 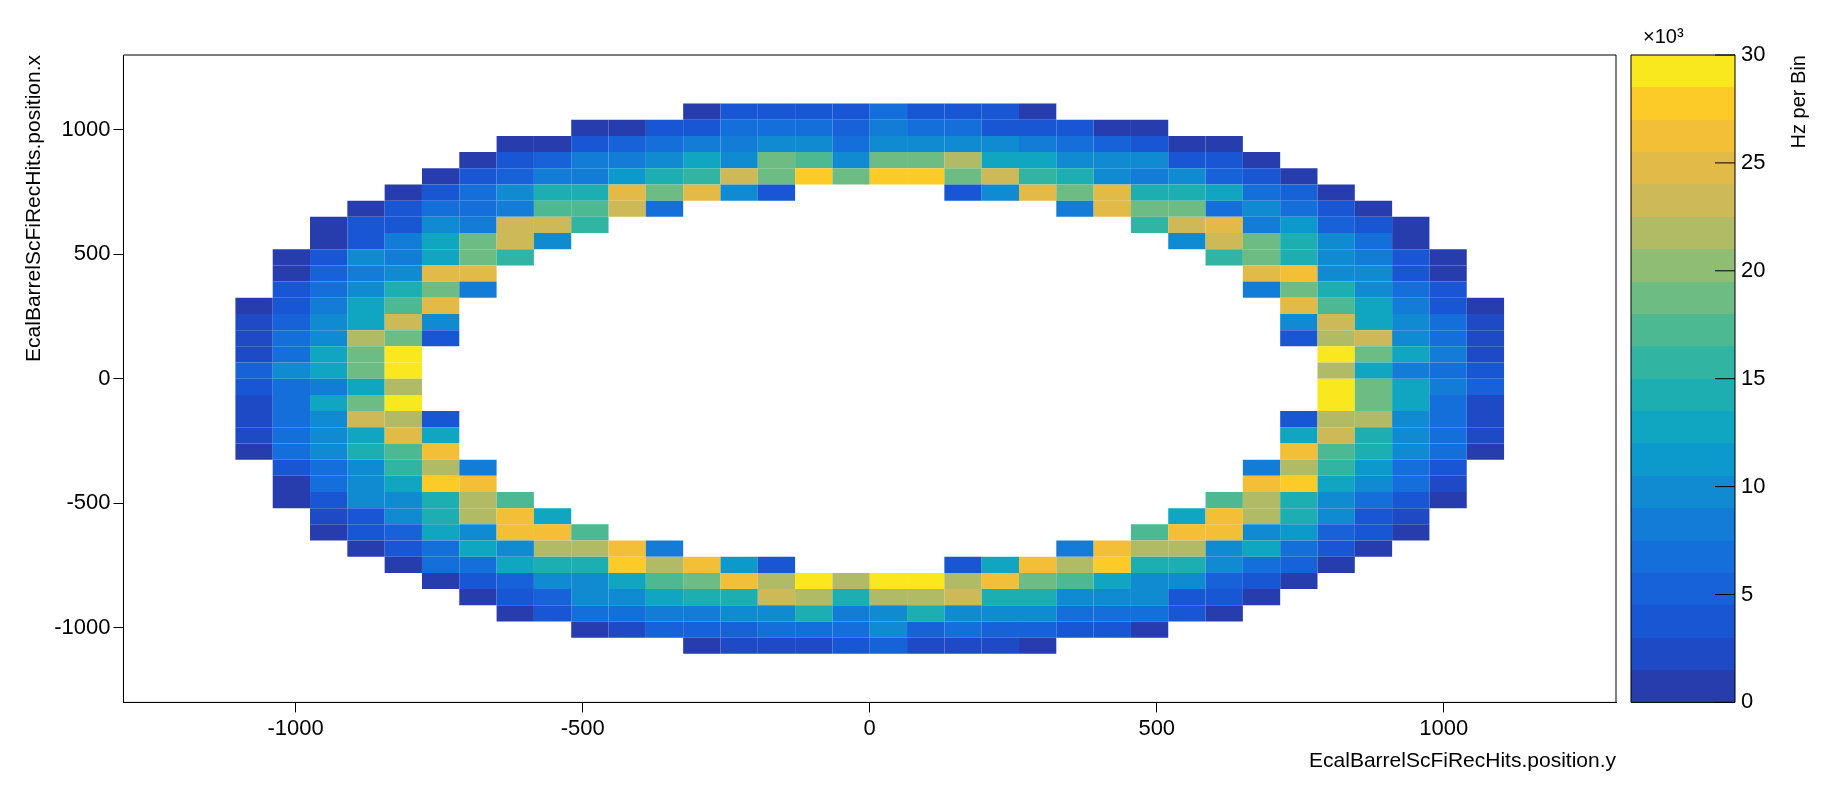 What do you see at coordinates (82, 626) in the screenshot?
I see `y-tick-label: -1000` at bounding box center [82, 626].